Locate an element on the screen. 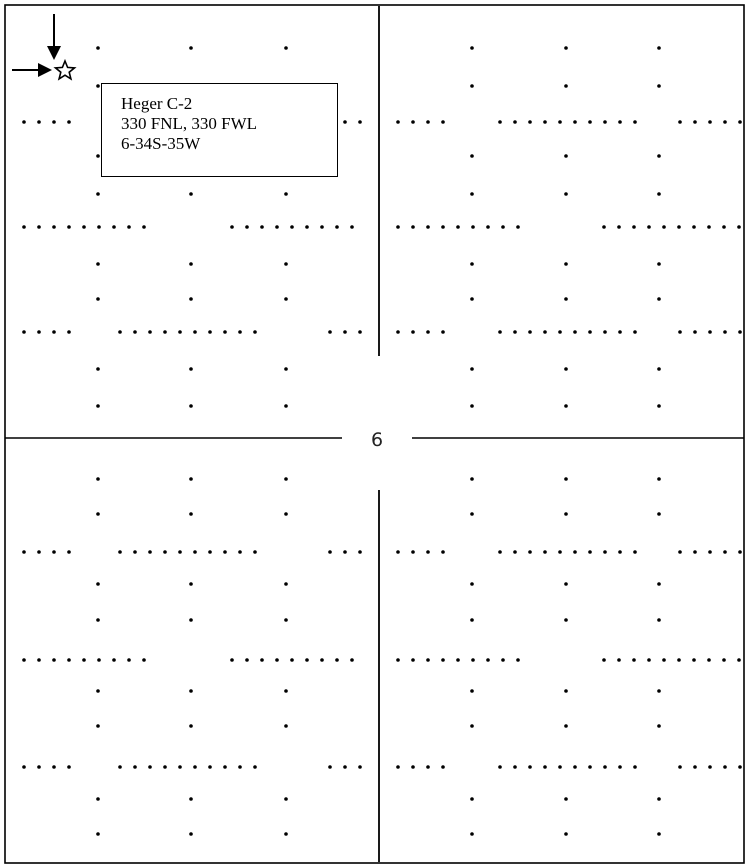  well-label-box: Heger C-2 330 FNL, 330 FWL 6-34S-35W is located at coordinates (219, 130).